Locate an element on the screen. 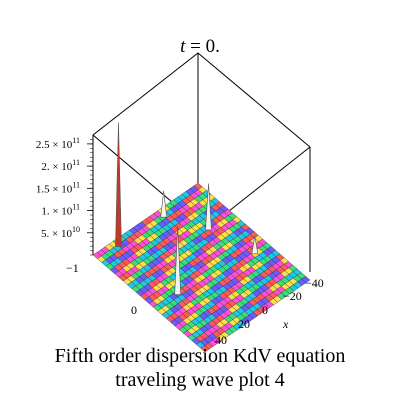 The width and height of the screenshot is (400, 400). x-tick-label: −20 is located at coordinates (292, 296).